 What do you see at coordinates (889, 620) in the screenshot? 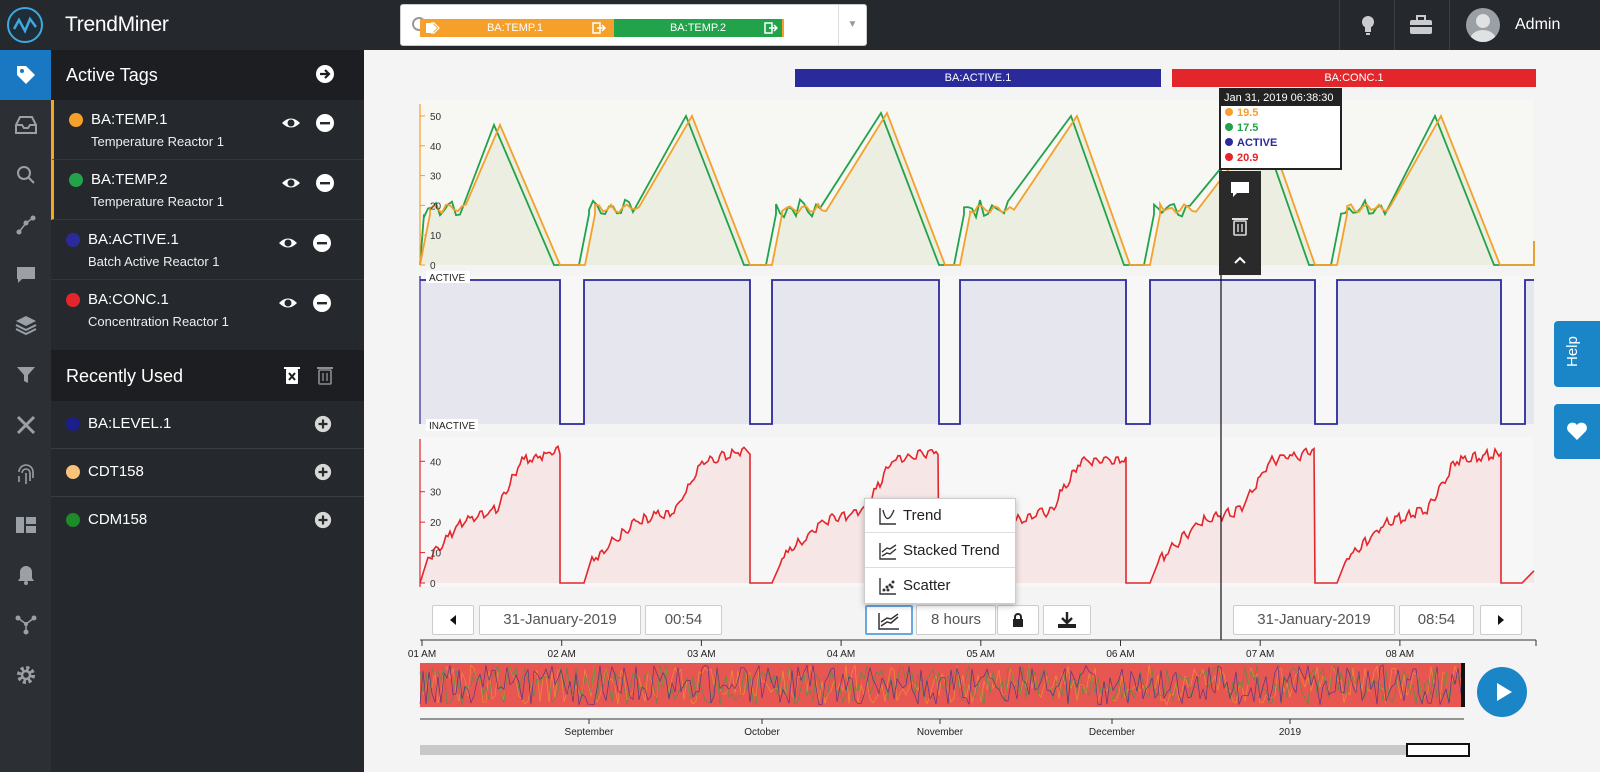
I see `chart-type-button` at bounding box center [889, 620].